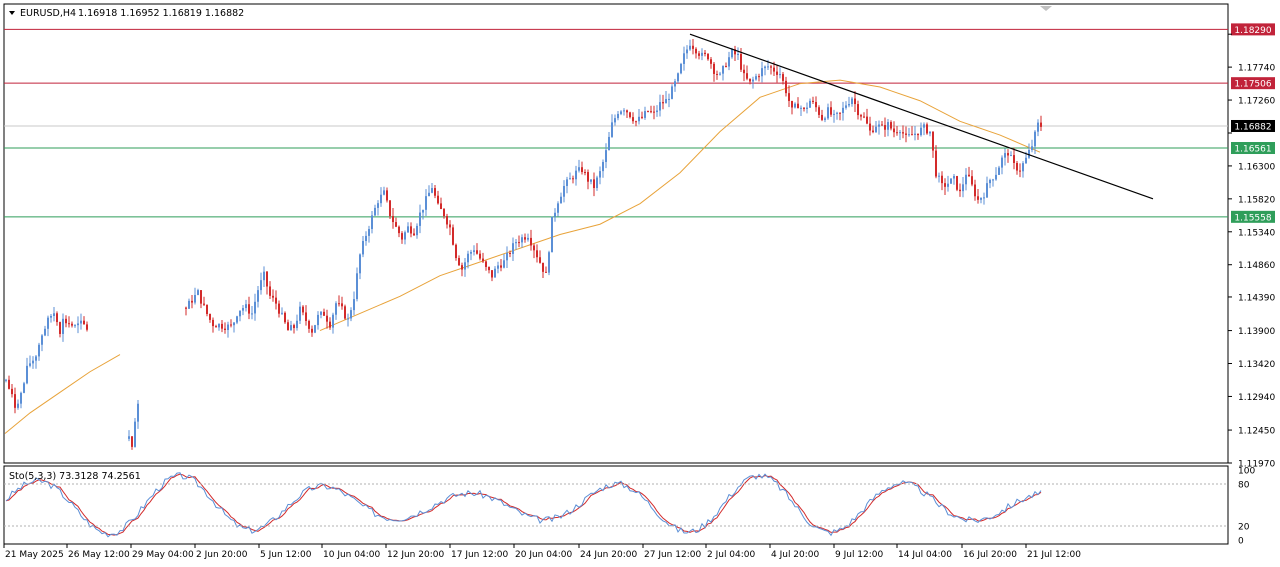  What do you see at coordinates (1256, 398) in the screenshot?
I see `y-tick-label: 1.12940` at bounding box center [1256, 398].